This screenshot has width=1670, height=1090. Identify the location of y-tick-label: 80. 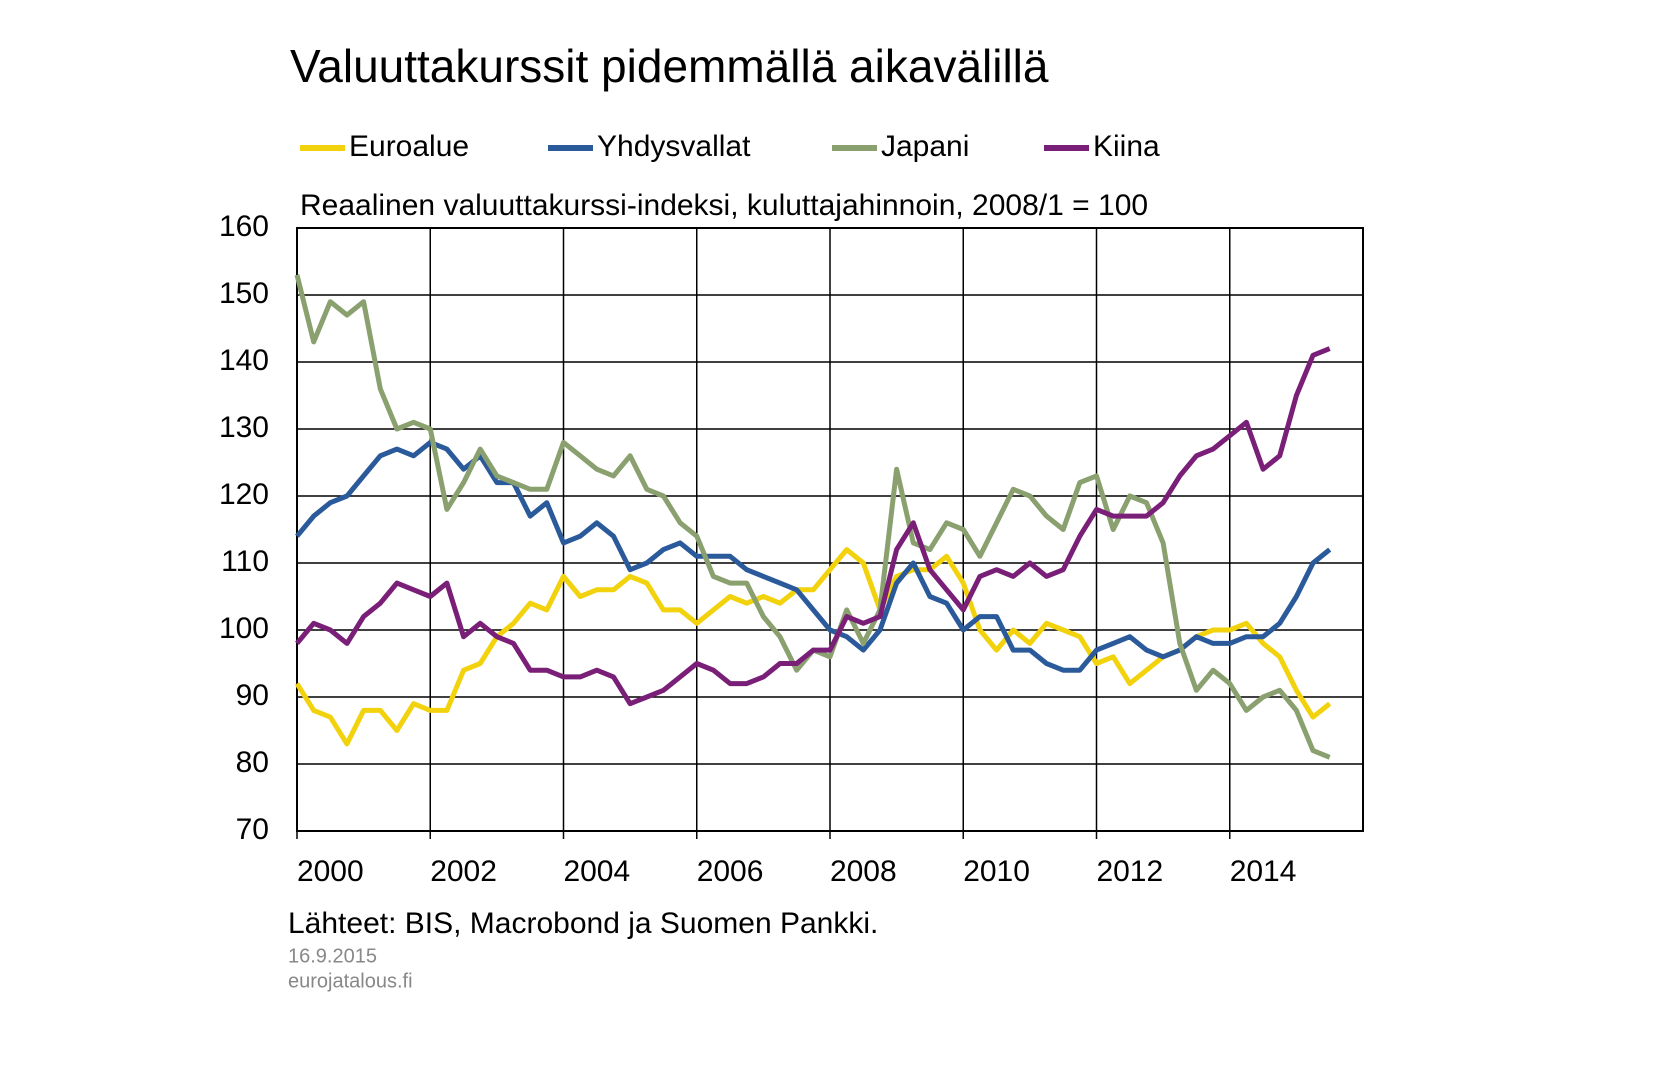
(252, 762).